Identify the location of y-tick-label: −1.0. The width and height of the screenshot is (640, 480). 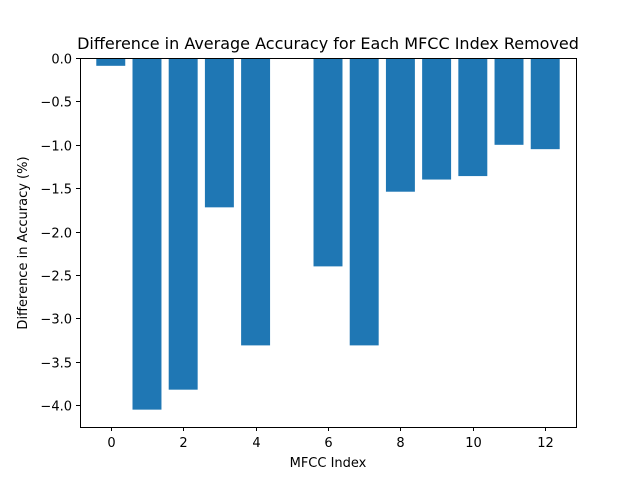
(56, 147).